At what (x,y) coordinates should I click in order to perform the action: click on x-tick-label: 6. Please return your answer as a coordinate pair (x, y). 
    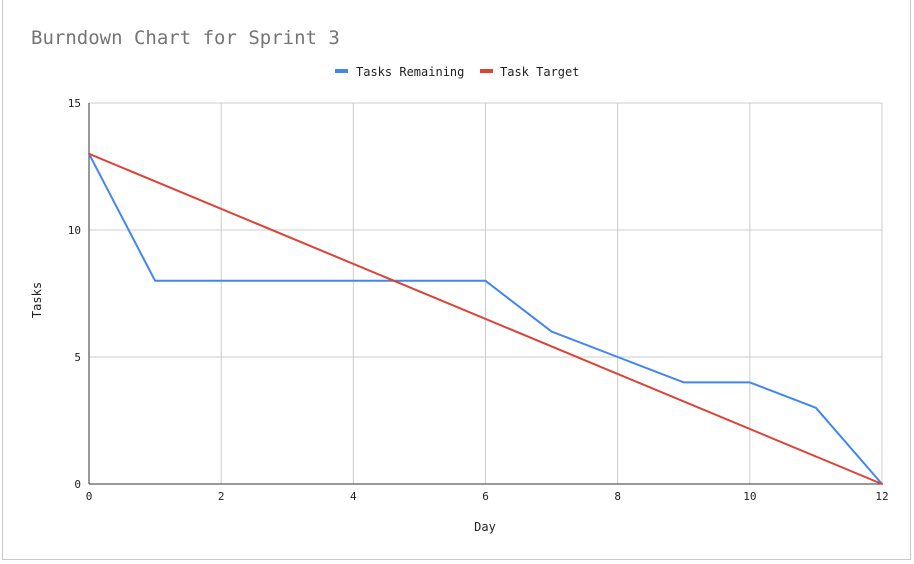
    Looking at the image, I should click on (485, 496).